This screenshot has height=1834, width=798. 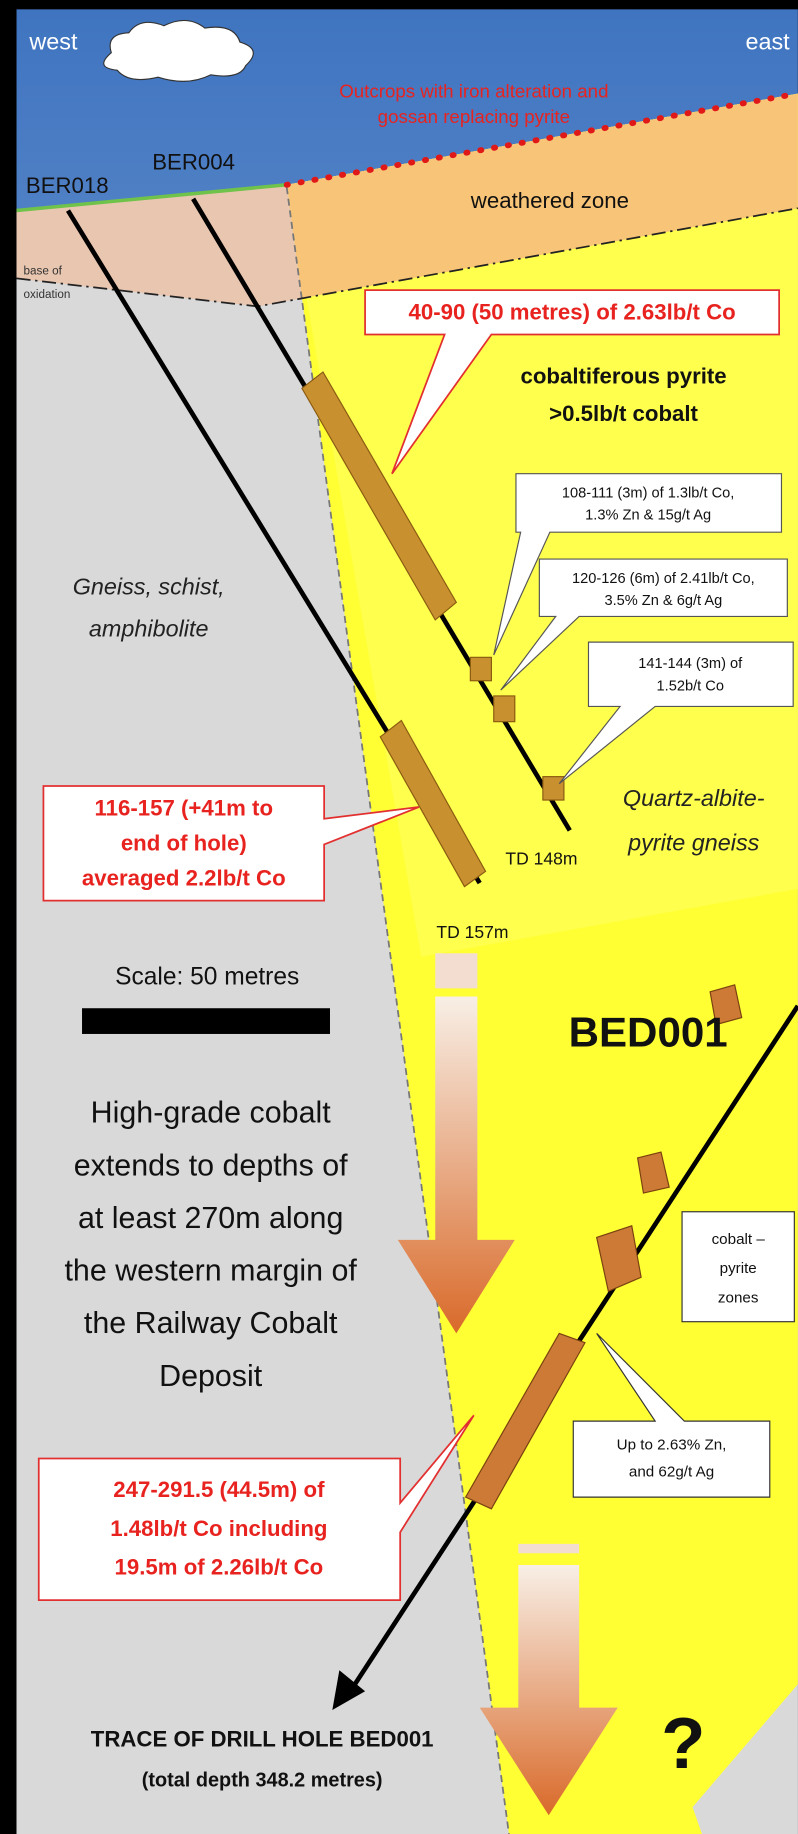 I want to click on weathered-zone, so click(x=542, y=196).